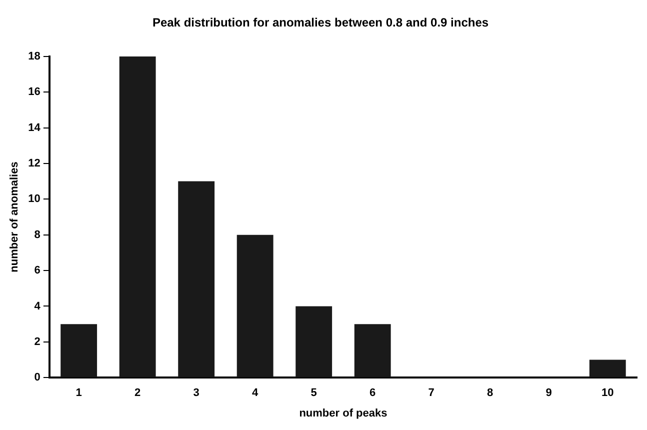  Describe the element at coordinates (256, 393) in the screenshot. I see `x-tick-label: 4` at that location.